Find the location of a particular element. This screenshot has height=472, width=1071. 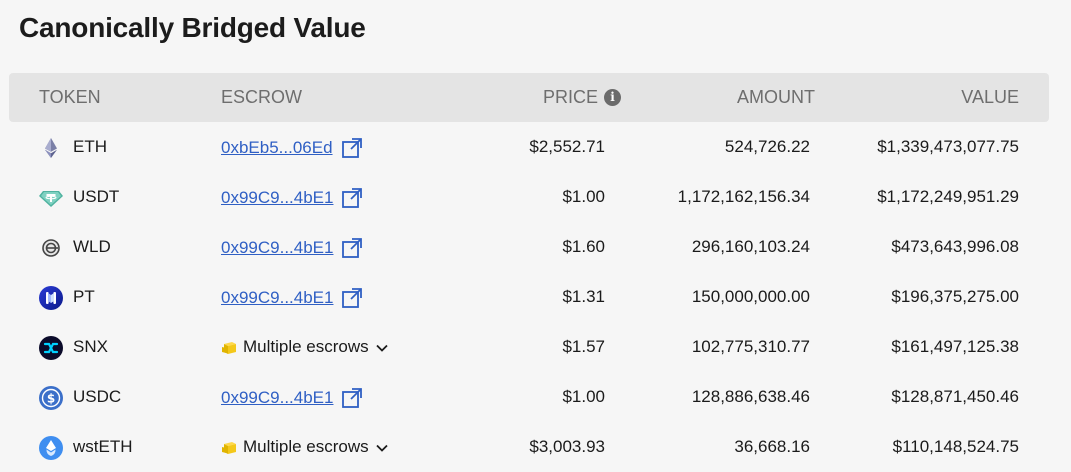

escrow-address-link: 0xbEb5...06Ed is located at coordinates (277, 147).